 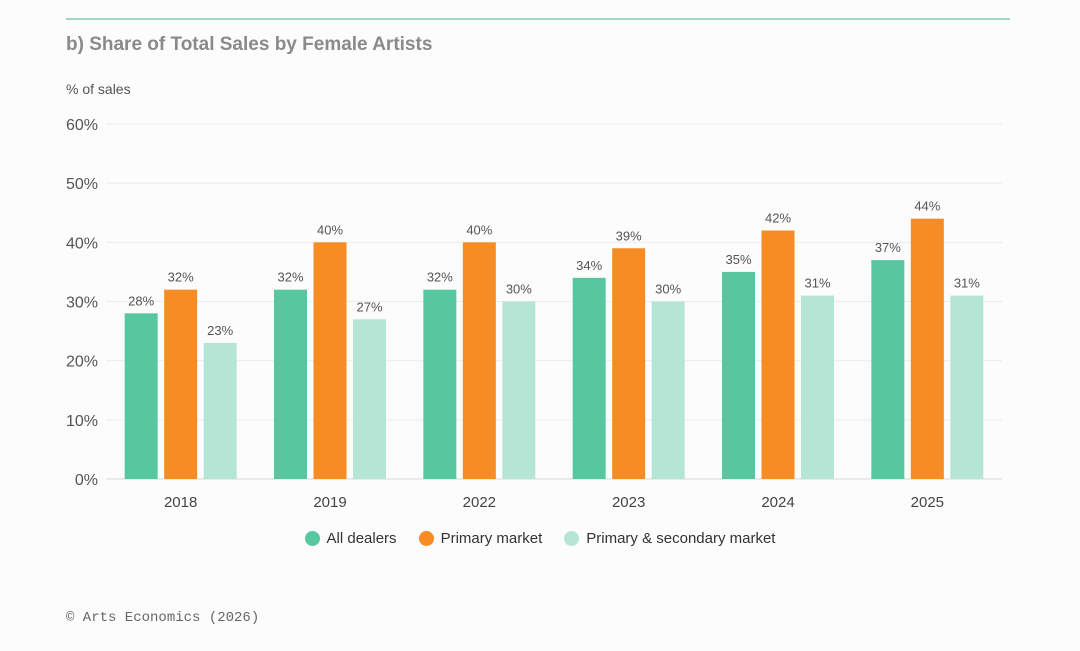 What do you see at coordinates (82, 421) in the screenshot?
I see `y-tick-label: 10%` at bounding box center [82, 421].